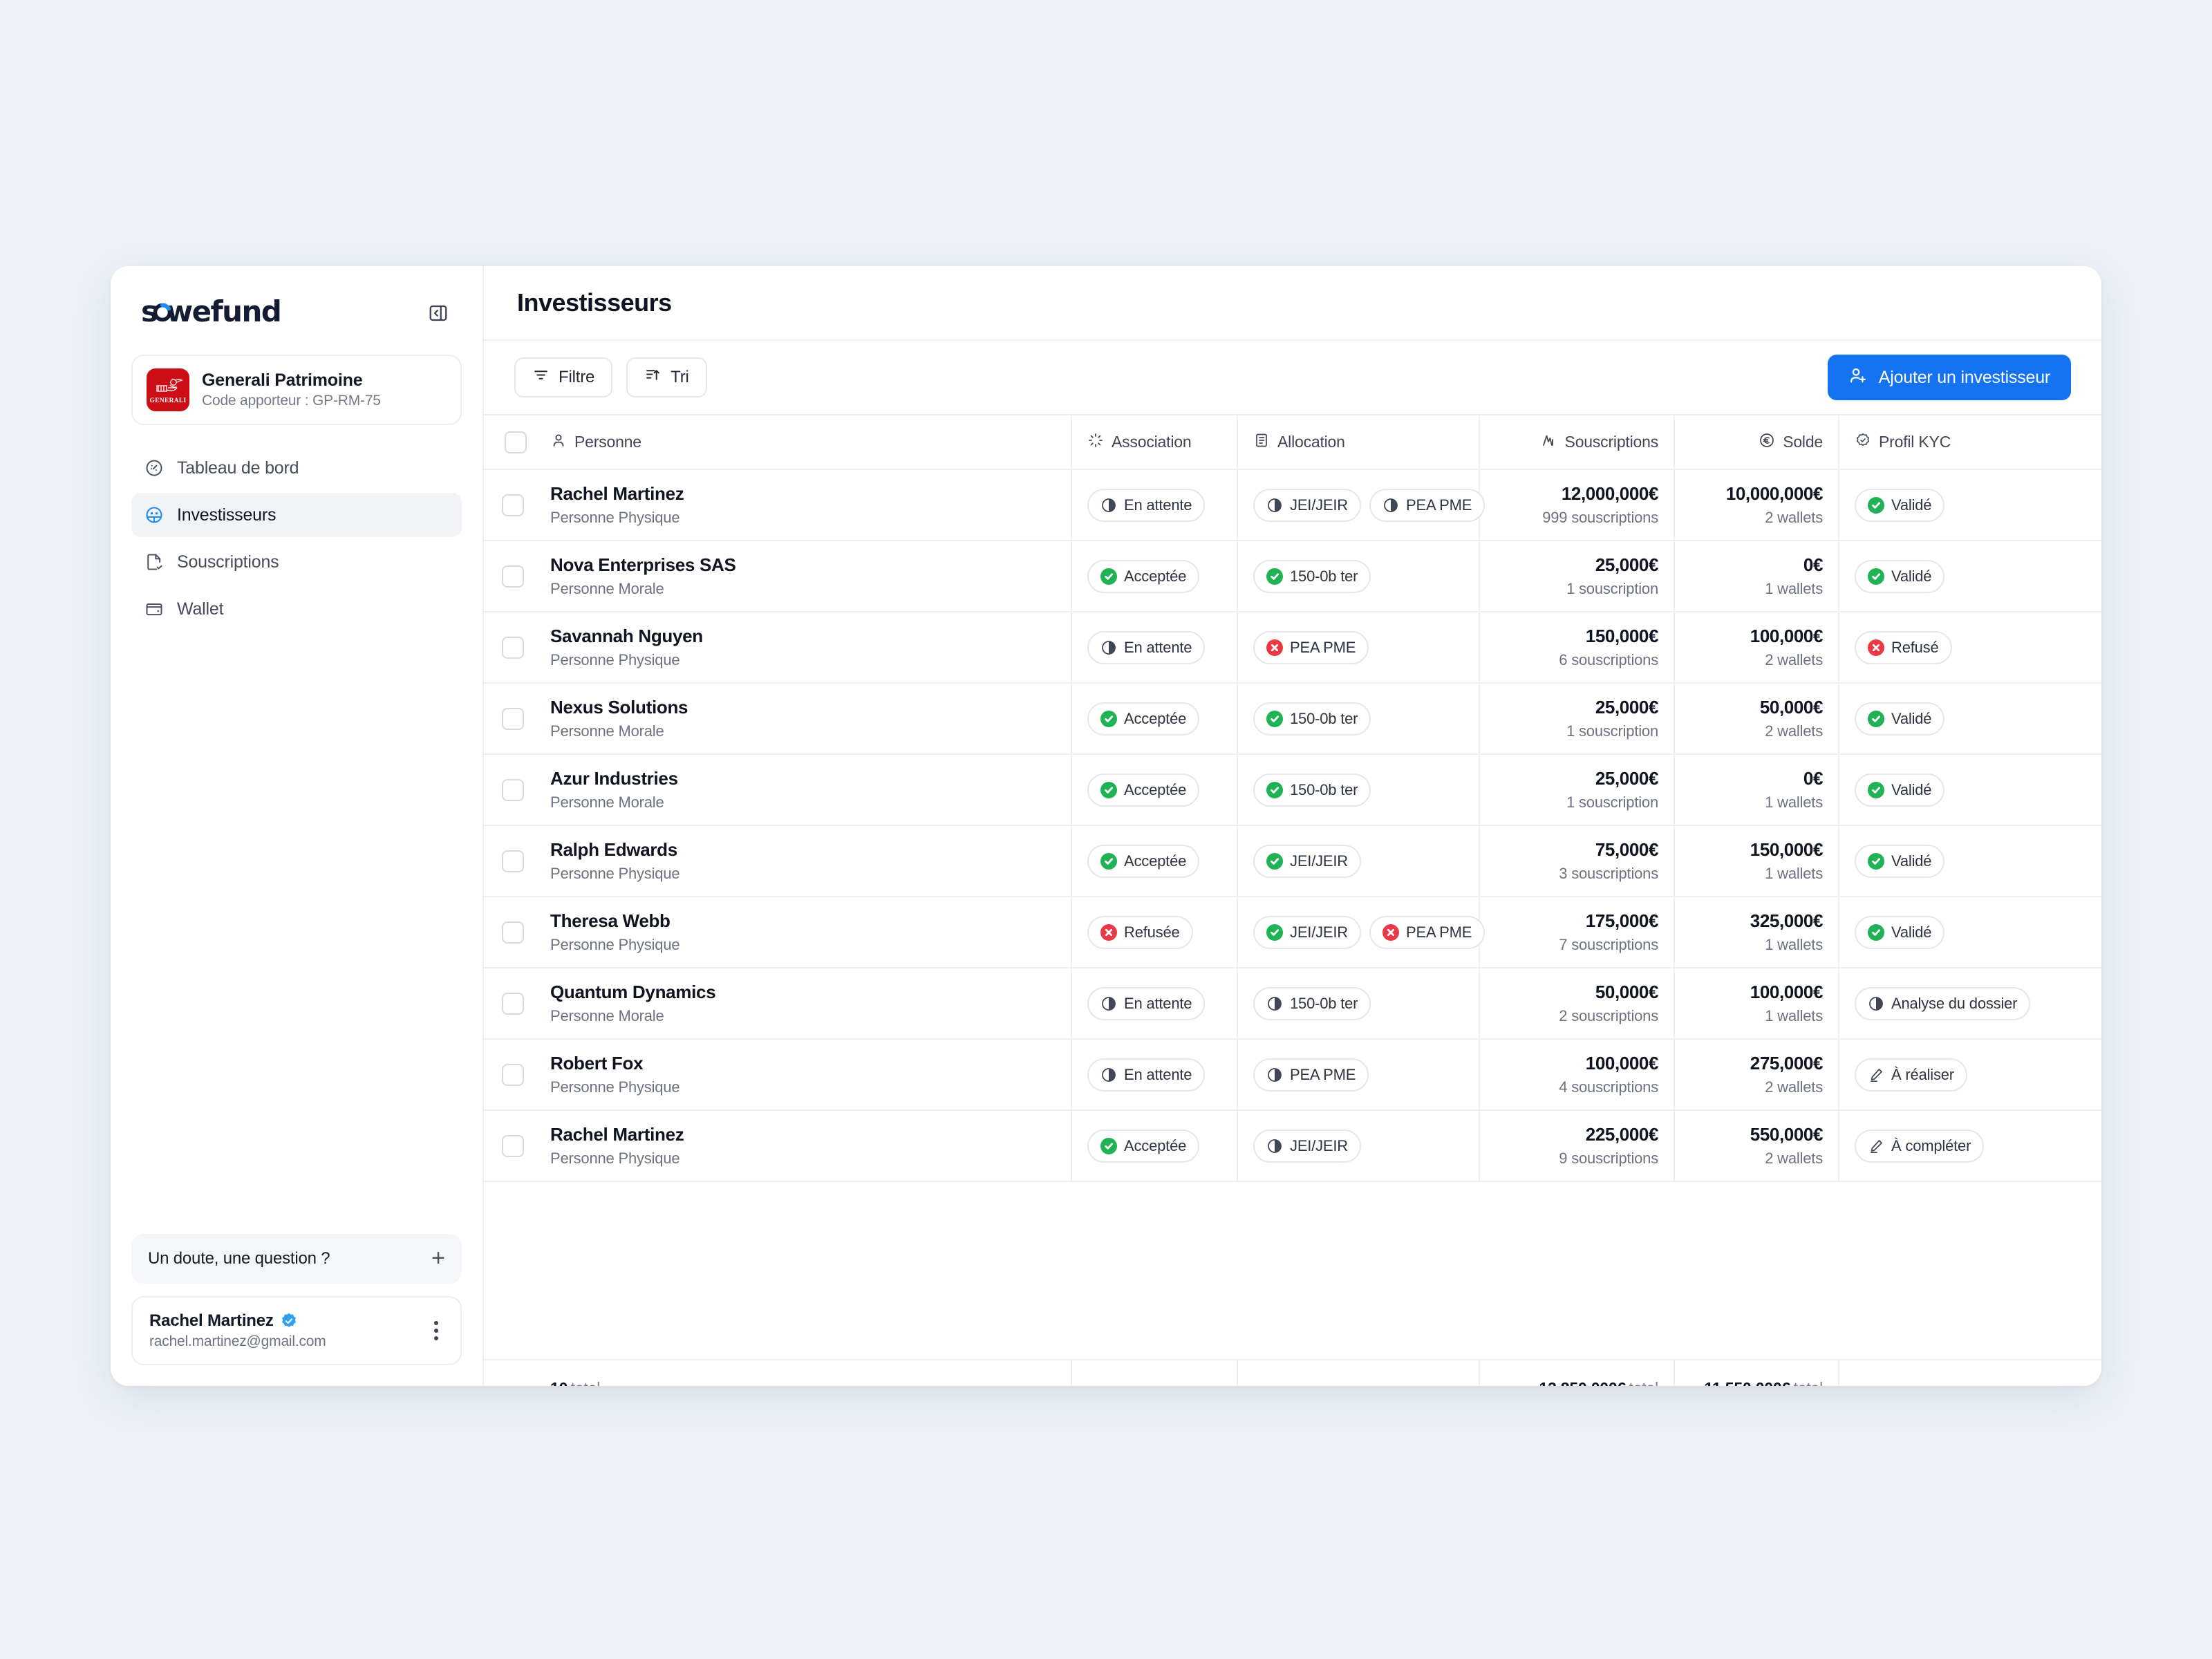  I want to click on column-header-label: Profil KYC, so click(1915, 442).